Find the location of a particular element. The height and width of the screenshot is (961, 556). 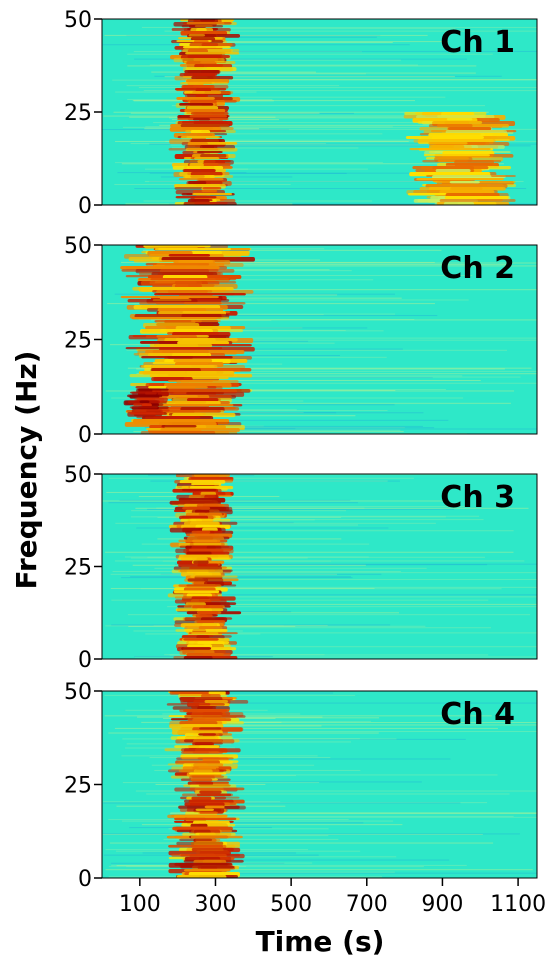

panel-label: Ch 3 is located at coordinates (477, 497).